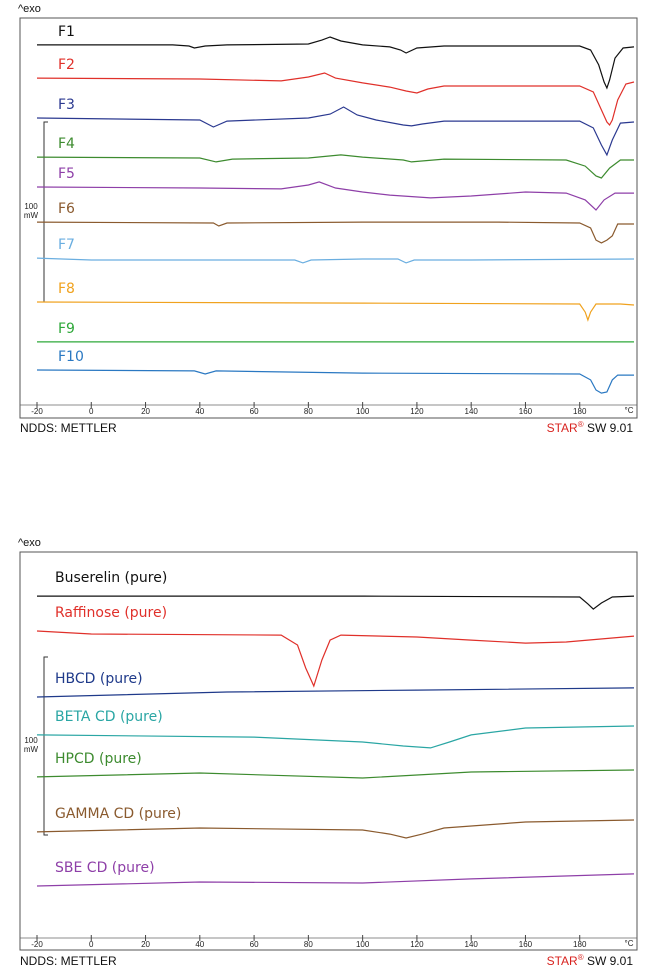 The height and width of the screenshot is (977, 660). I want to click on series-label: Buserelin (pure), so click(111, 578).